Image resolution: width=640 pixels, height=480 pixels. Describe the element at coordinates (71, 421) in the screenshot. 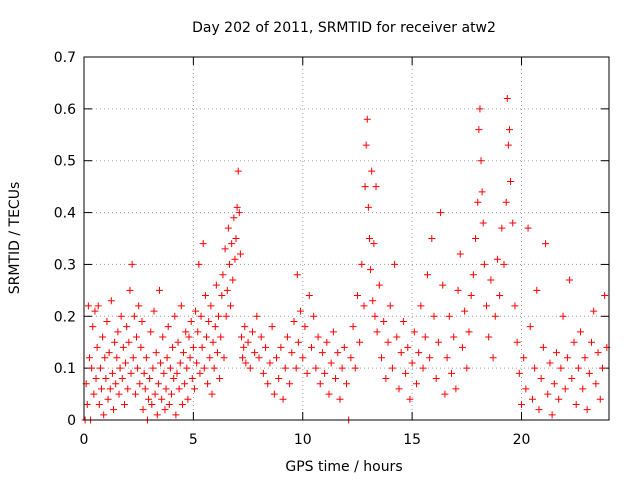

I see `y-tick-label: 0` at that location.